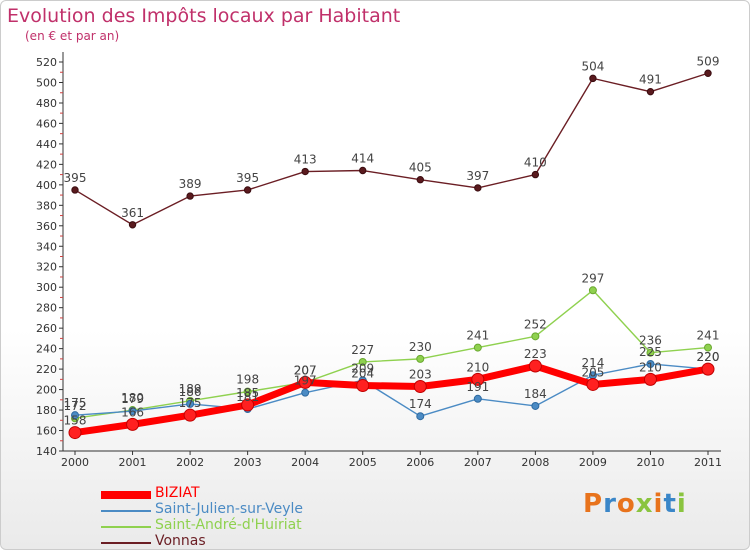 The image size is (750, 550). What do you see at coordinates (46, 62) in the screenshot?
I see `y-tick-label: 520` at bounding box center [46, 62].